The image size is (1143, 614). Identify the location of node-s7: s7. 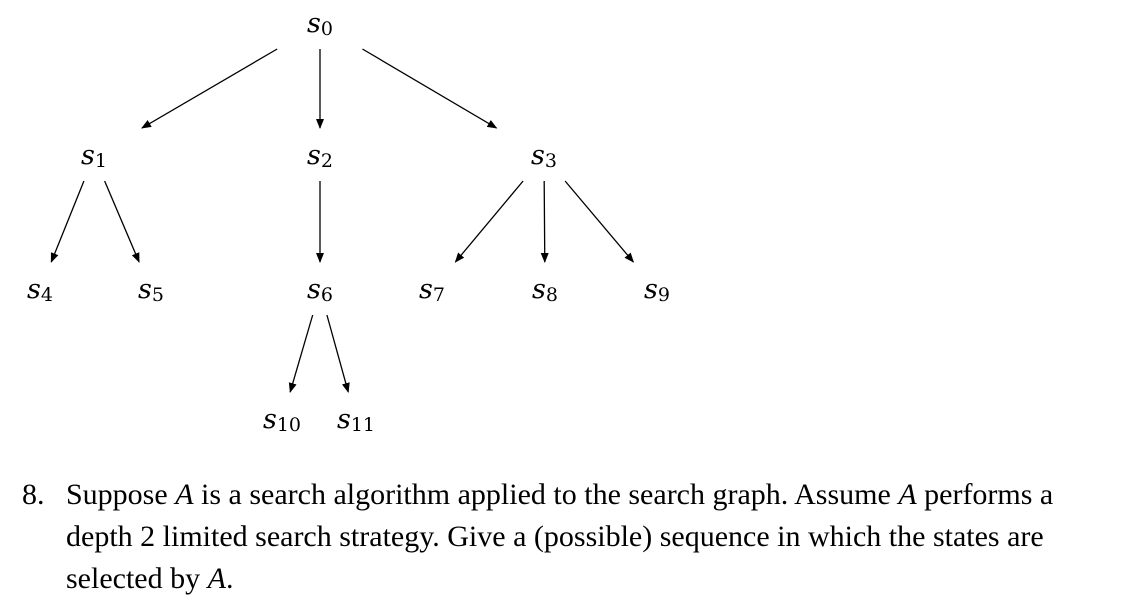
(432, 290).